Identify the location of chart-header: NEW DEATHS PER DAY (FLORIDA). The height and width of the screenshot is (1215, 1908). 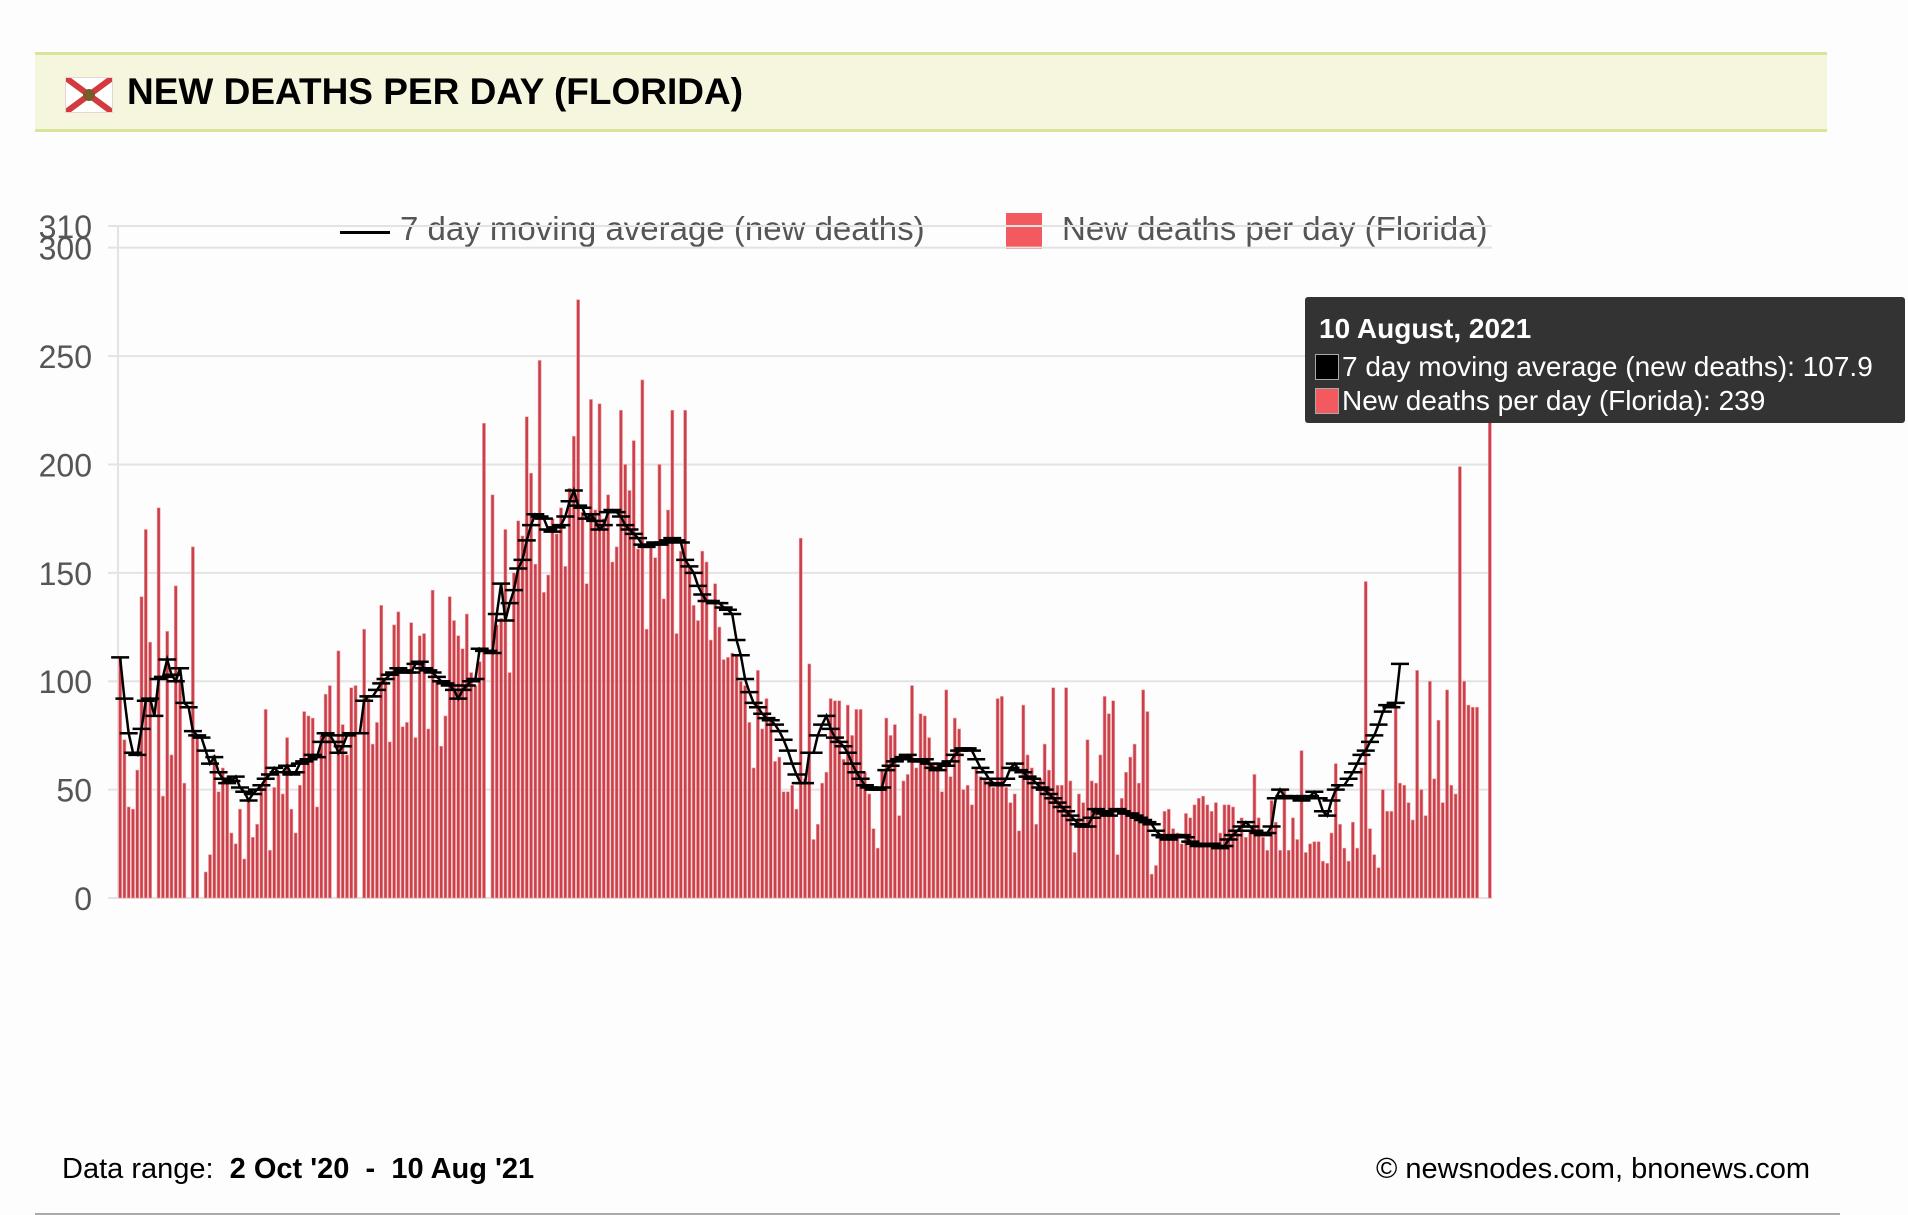
(931, 92).